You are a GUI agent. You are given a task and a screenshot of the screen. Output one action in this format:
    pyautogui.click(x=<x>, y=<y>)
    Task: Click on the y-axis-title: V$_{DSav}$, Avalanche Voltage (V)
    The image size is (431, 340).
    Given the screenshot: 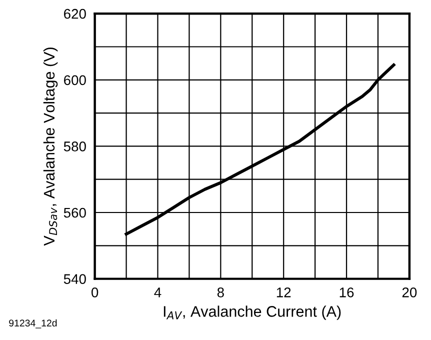 What is the action you would take?
    pyautogui.click(x=50, y=147)
    